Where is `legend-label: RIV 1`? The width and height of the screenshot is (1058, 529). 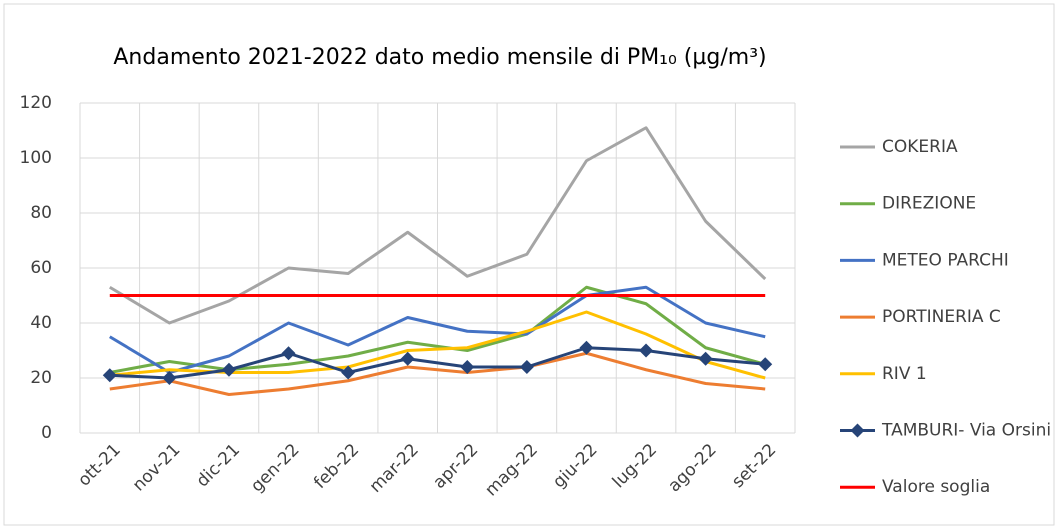 legend-label: RIV 1 is located at coordinates (904, 374).